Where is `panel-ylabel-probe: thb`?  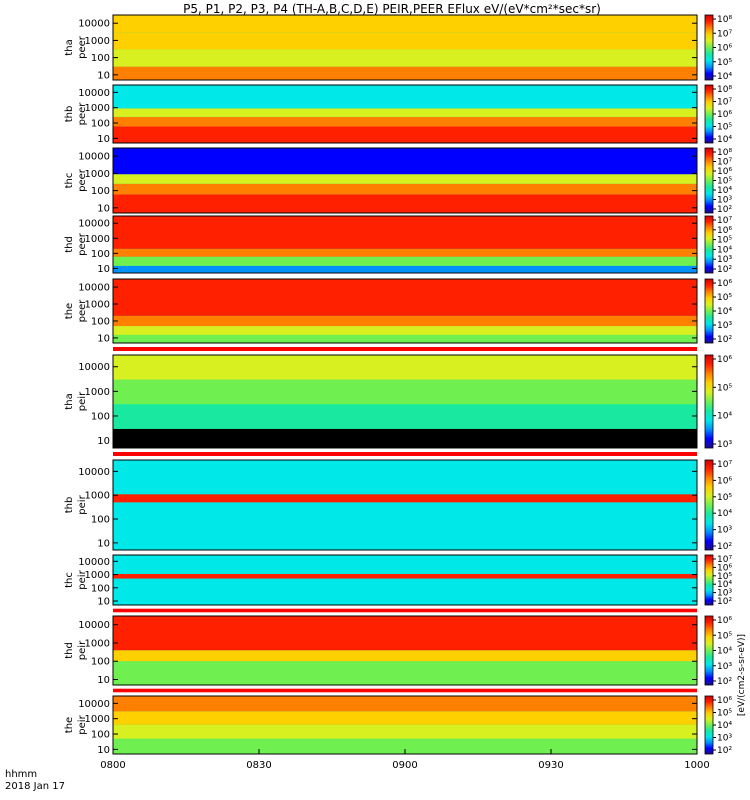
panel-ylabel-probe: thb is located at coordinates (69, 505).